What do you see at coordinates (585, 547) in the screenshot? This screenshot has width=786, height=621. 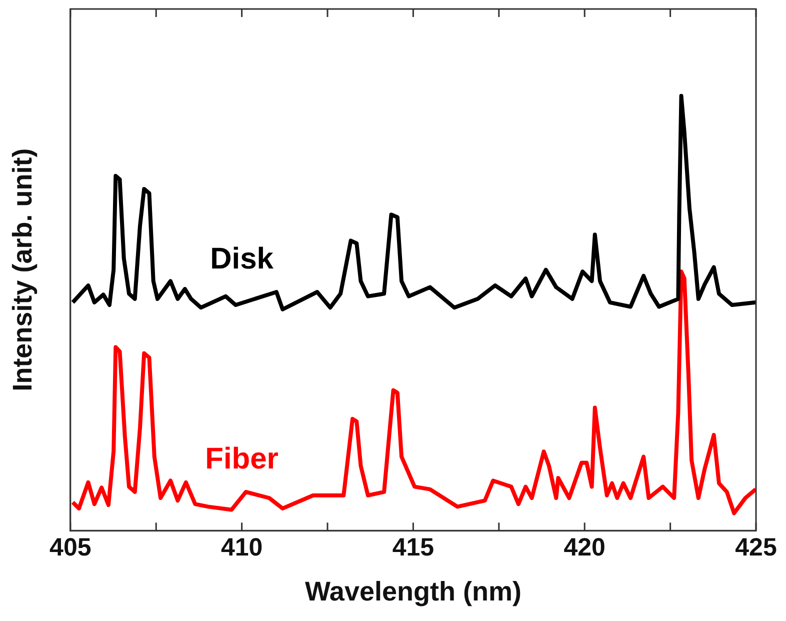 I see `x-tick-label: 420` at bounding box center [585, 547].